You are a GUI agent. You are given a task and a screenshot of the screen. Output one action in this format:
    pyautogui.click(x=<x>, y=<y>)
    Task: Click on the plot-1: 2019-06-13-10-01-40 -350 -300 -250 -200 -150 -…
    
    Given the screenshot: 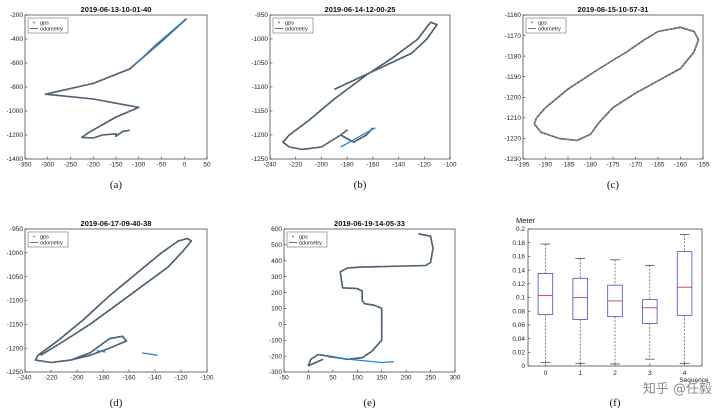 What is the action you would take?
    pyautogui.click(x=108, y=87)
    